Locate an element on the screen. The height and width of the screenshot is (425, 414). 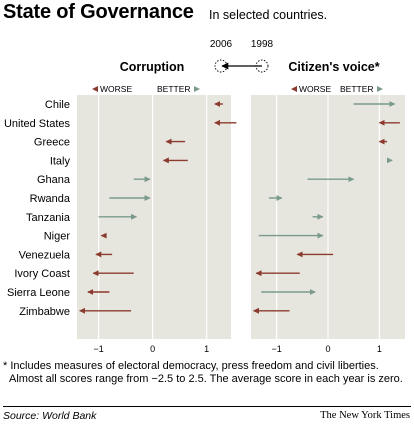
country-label: Ivory Coast is located at coordinates (42, 274).